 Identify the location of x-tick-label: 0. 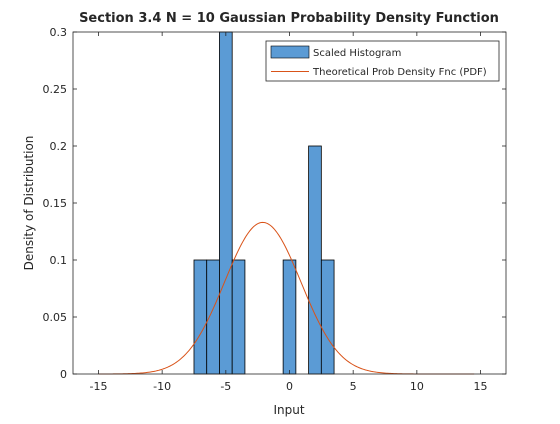
(289, 386).